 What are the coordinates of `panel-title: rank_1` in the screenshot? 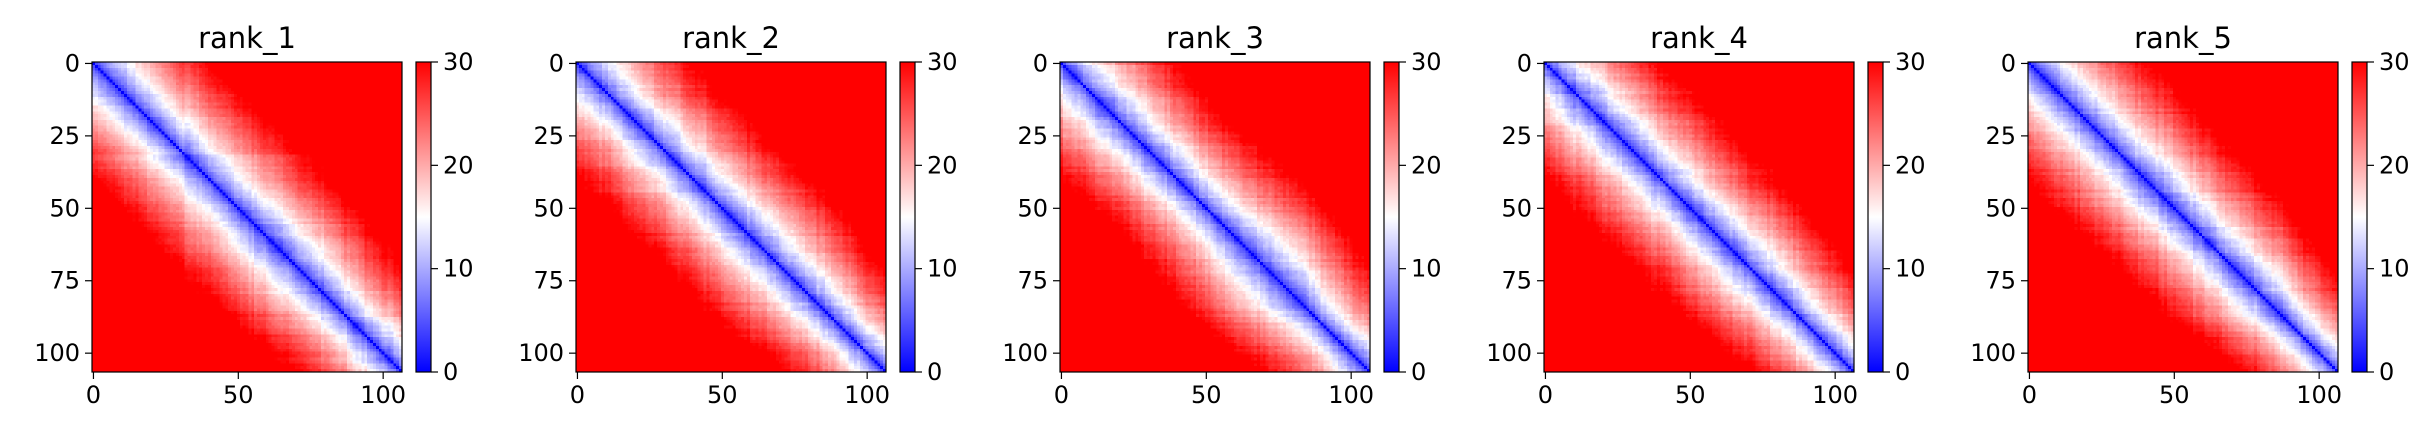 It's located at (247, 38).